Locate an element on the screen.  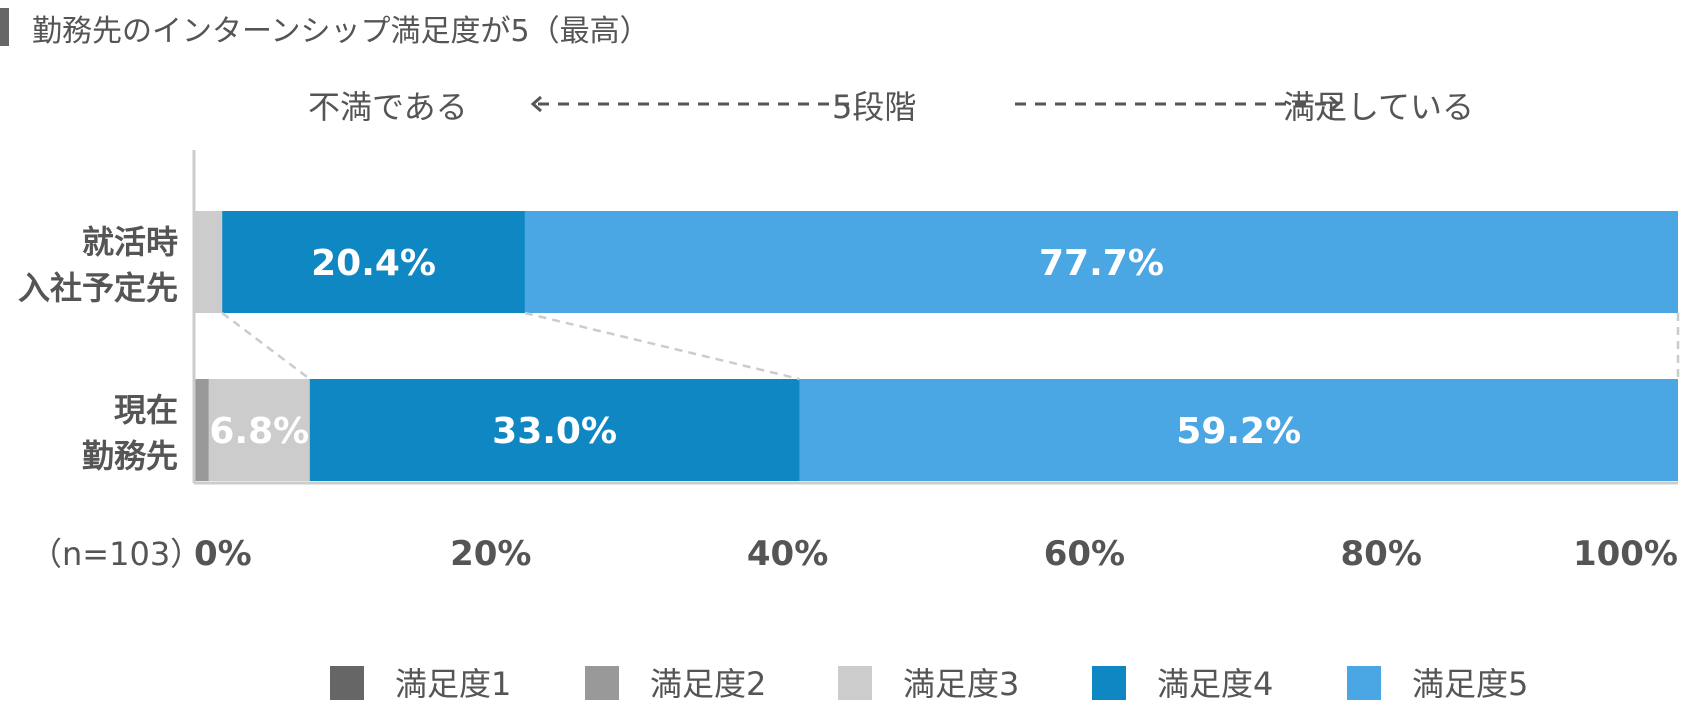
category-label: 入社予定先 is located at coordinates (98, 288).